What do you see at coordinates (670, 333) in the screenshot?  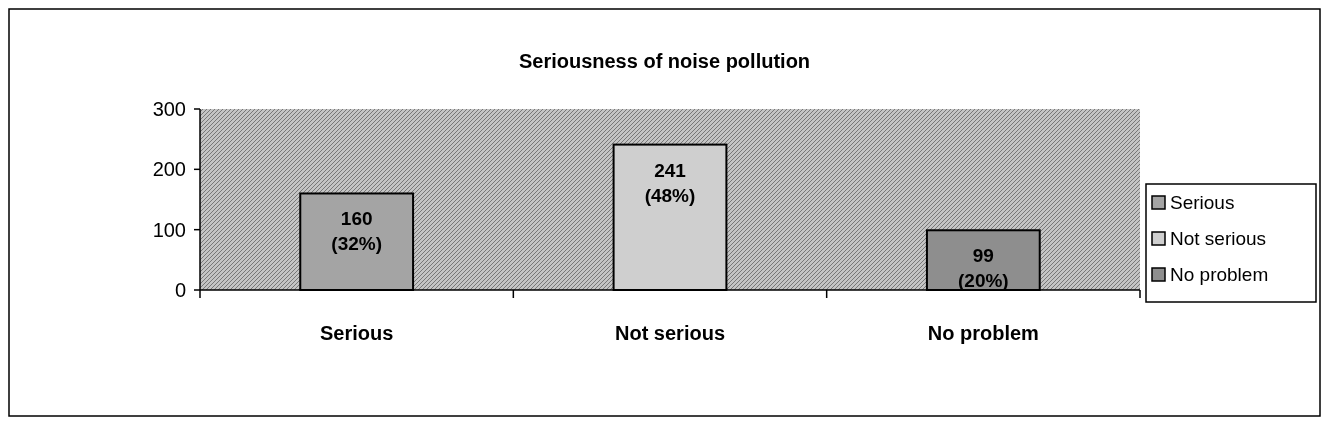 I see `x-tick-label: Not serious` at bounding box center [670, 333].